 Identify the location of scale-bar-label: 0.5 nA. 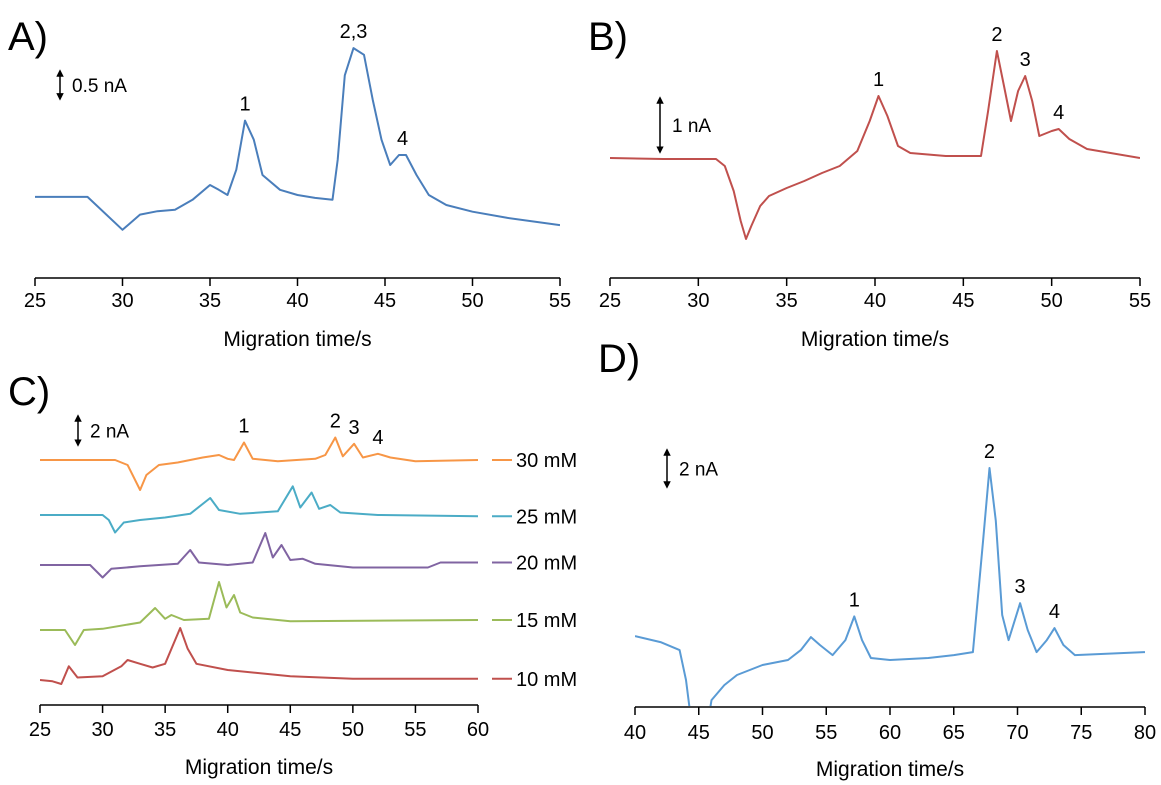
(99, 86).